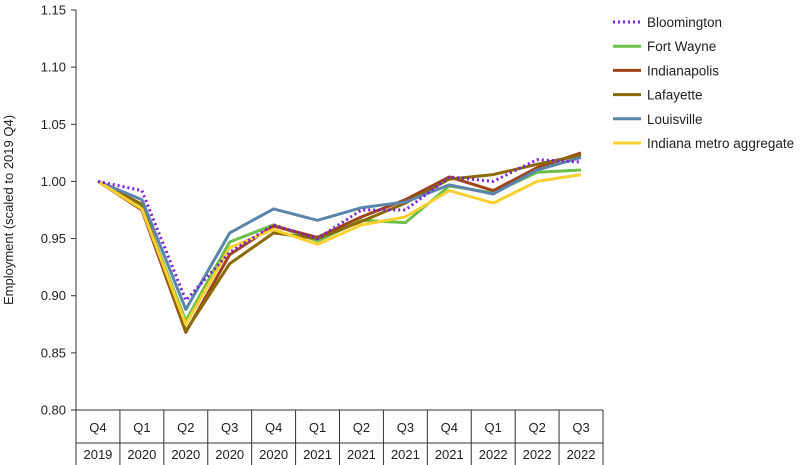  Describe the element at coordinates (53, 352) in the screenshot. I see `y-tick-label: 0.85` at that location.